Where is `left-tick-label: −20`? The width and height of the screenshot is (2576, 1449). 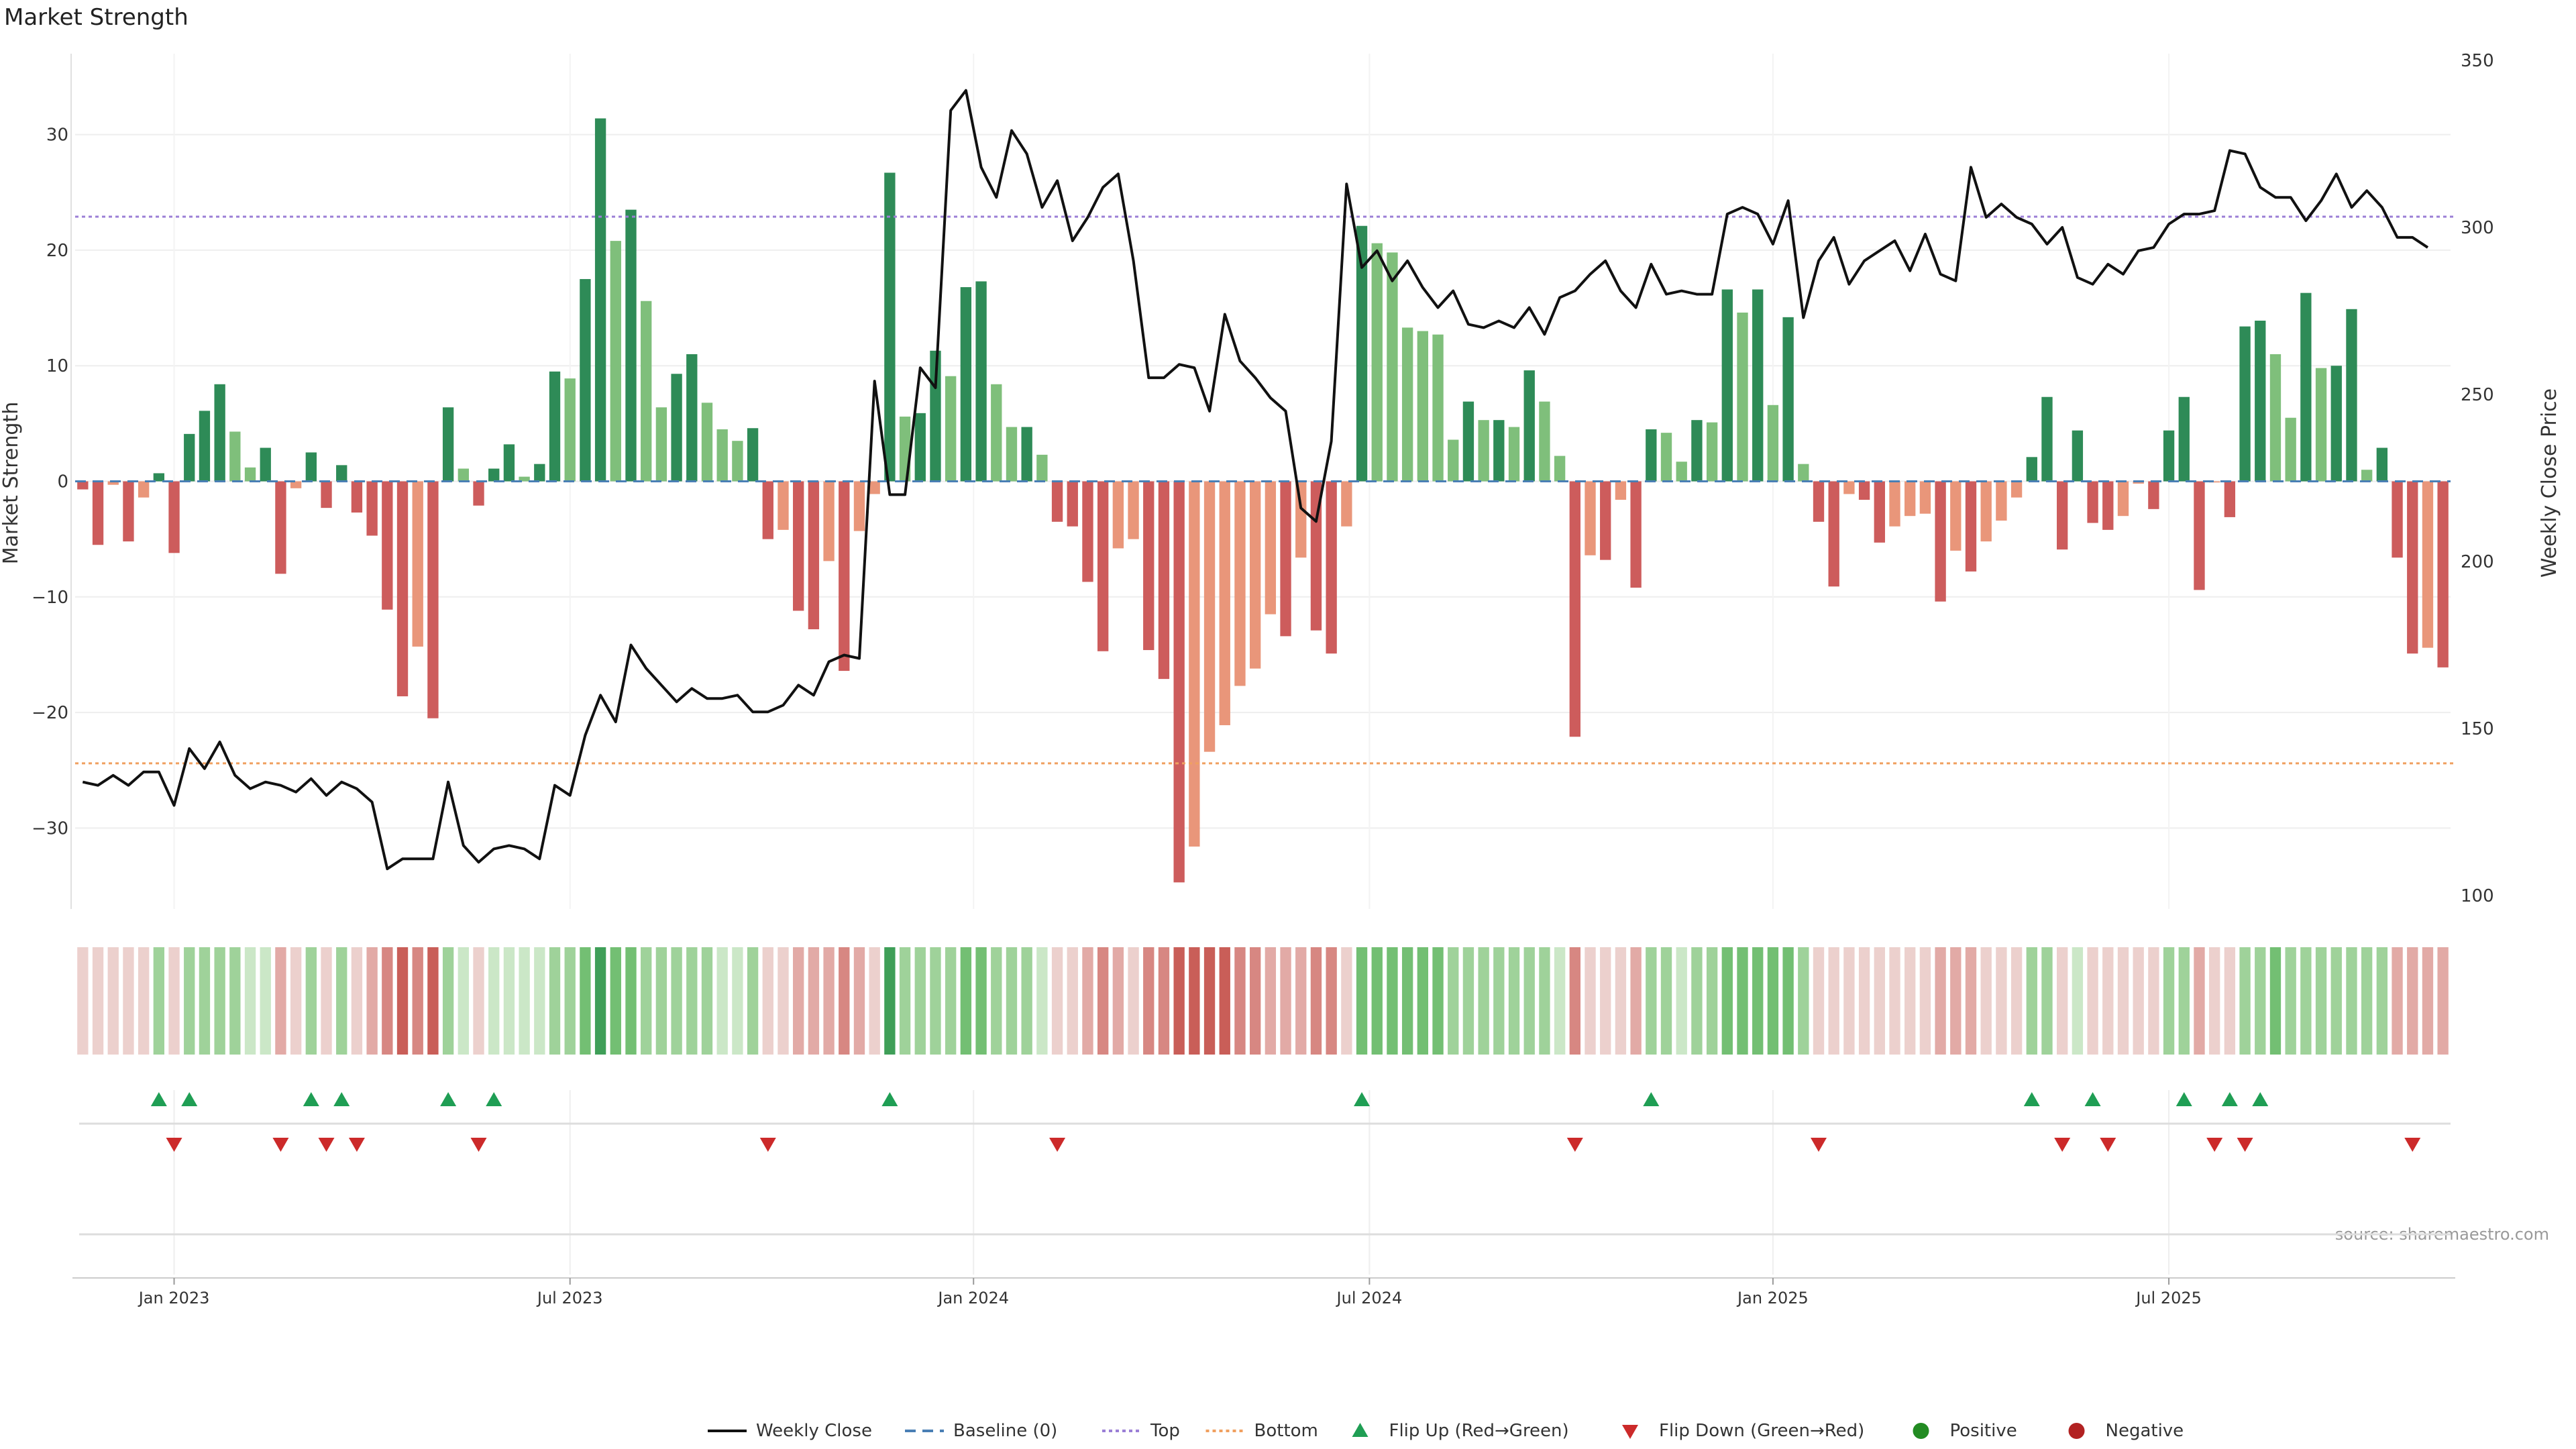 left-tick-label: −20 is located at coordinates (50, 713).